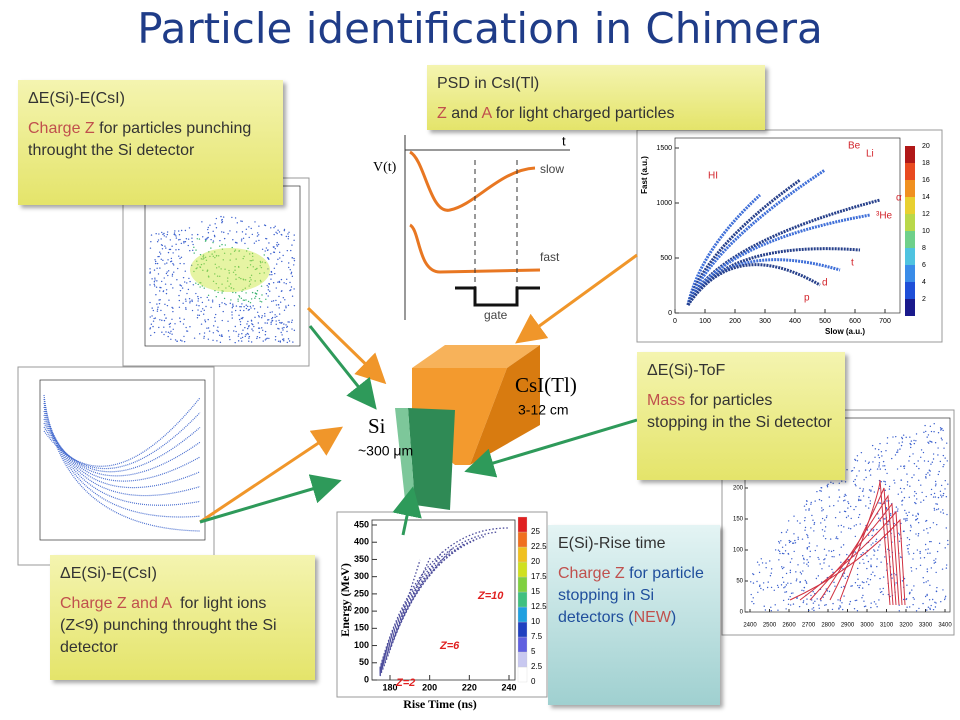 Image resolution: width=960 pixels, height=720 pixels. I want to click on z-label: Z=6, so click(449, 646).